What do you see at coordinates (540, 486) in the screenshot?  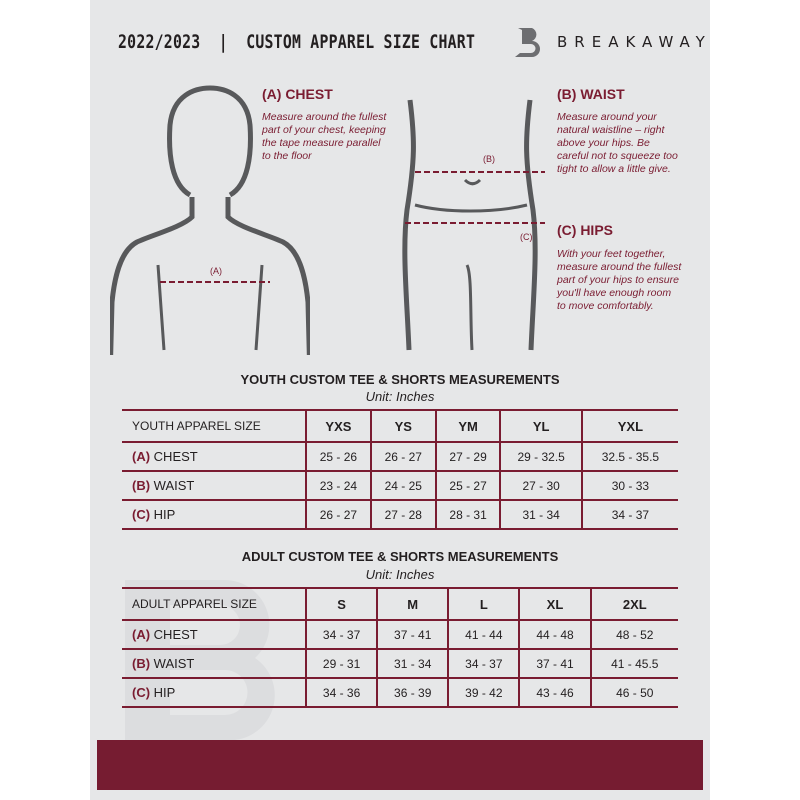 I see `measurement-value: 27 - 30` at bounding box center [540, 486].